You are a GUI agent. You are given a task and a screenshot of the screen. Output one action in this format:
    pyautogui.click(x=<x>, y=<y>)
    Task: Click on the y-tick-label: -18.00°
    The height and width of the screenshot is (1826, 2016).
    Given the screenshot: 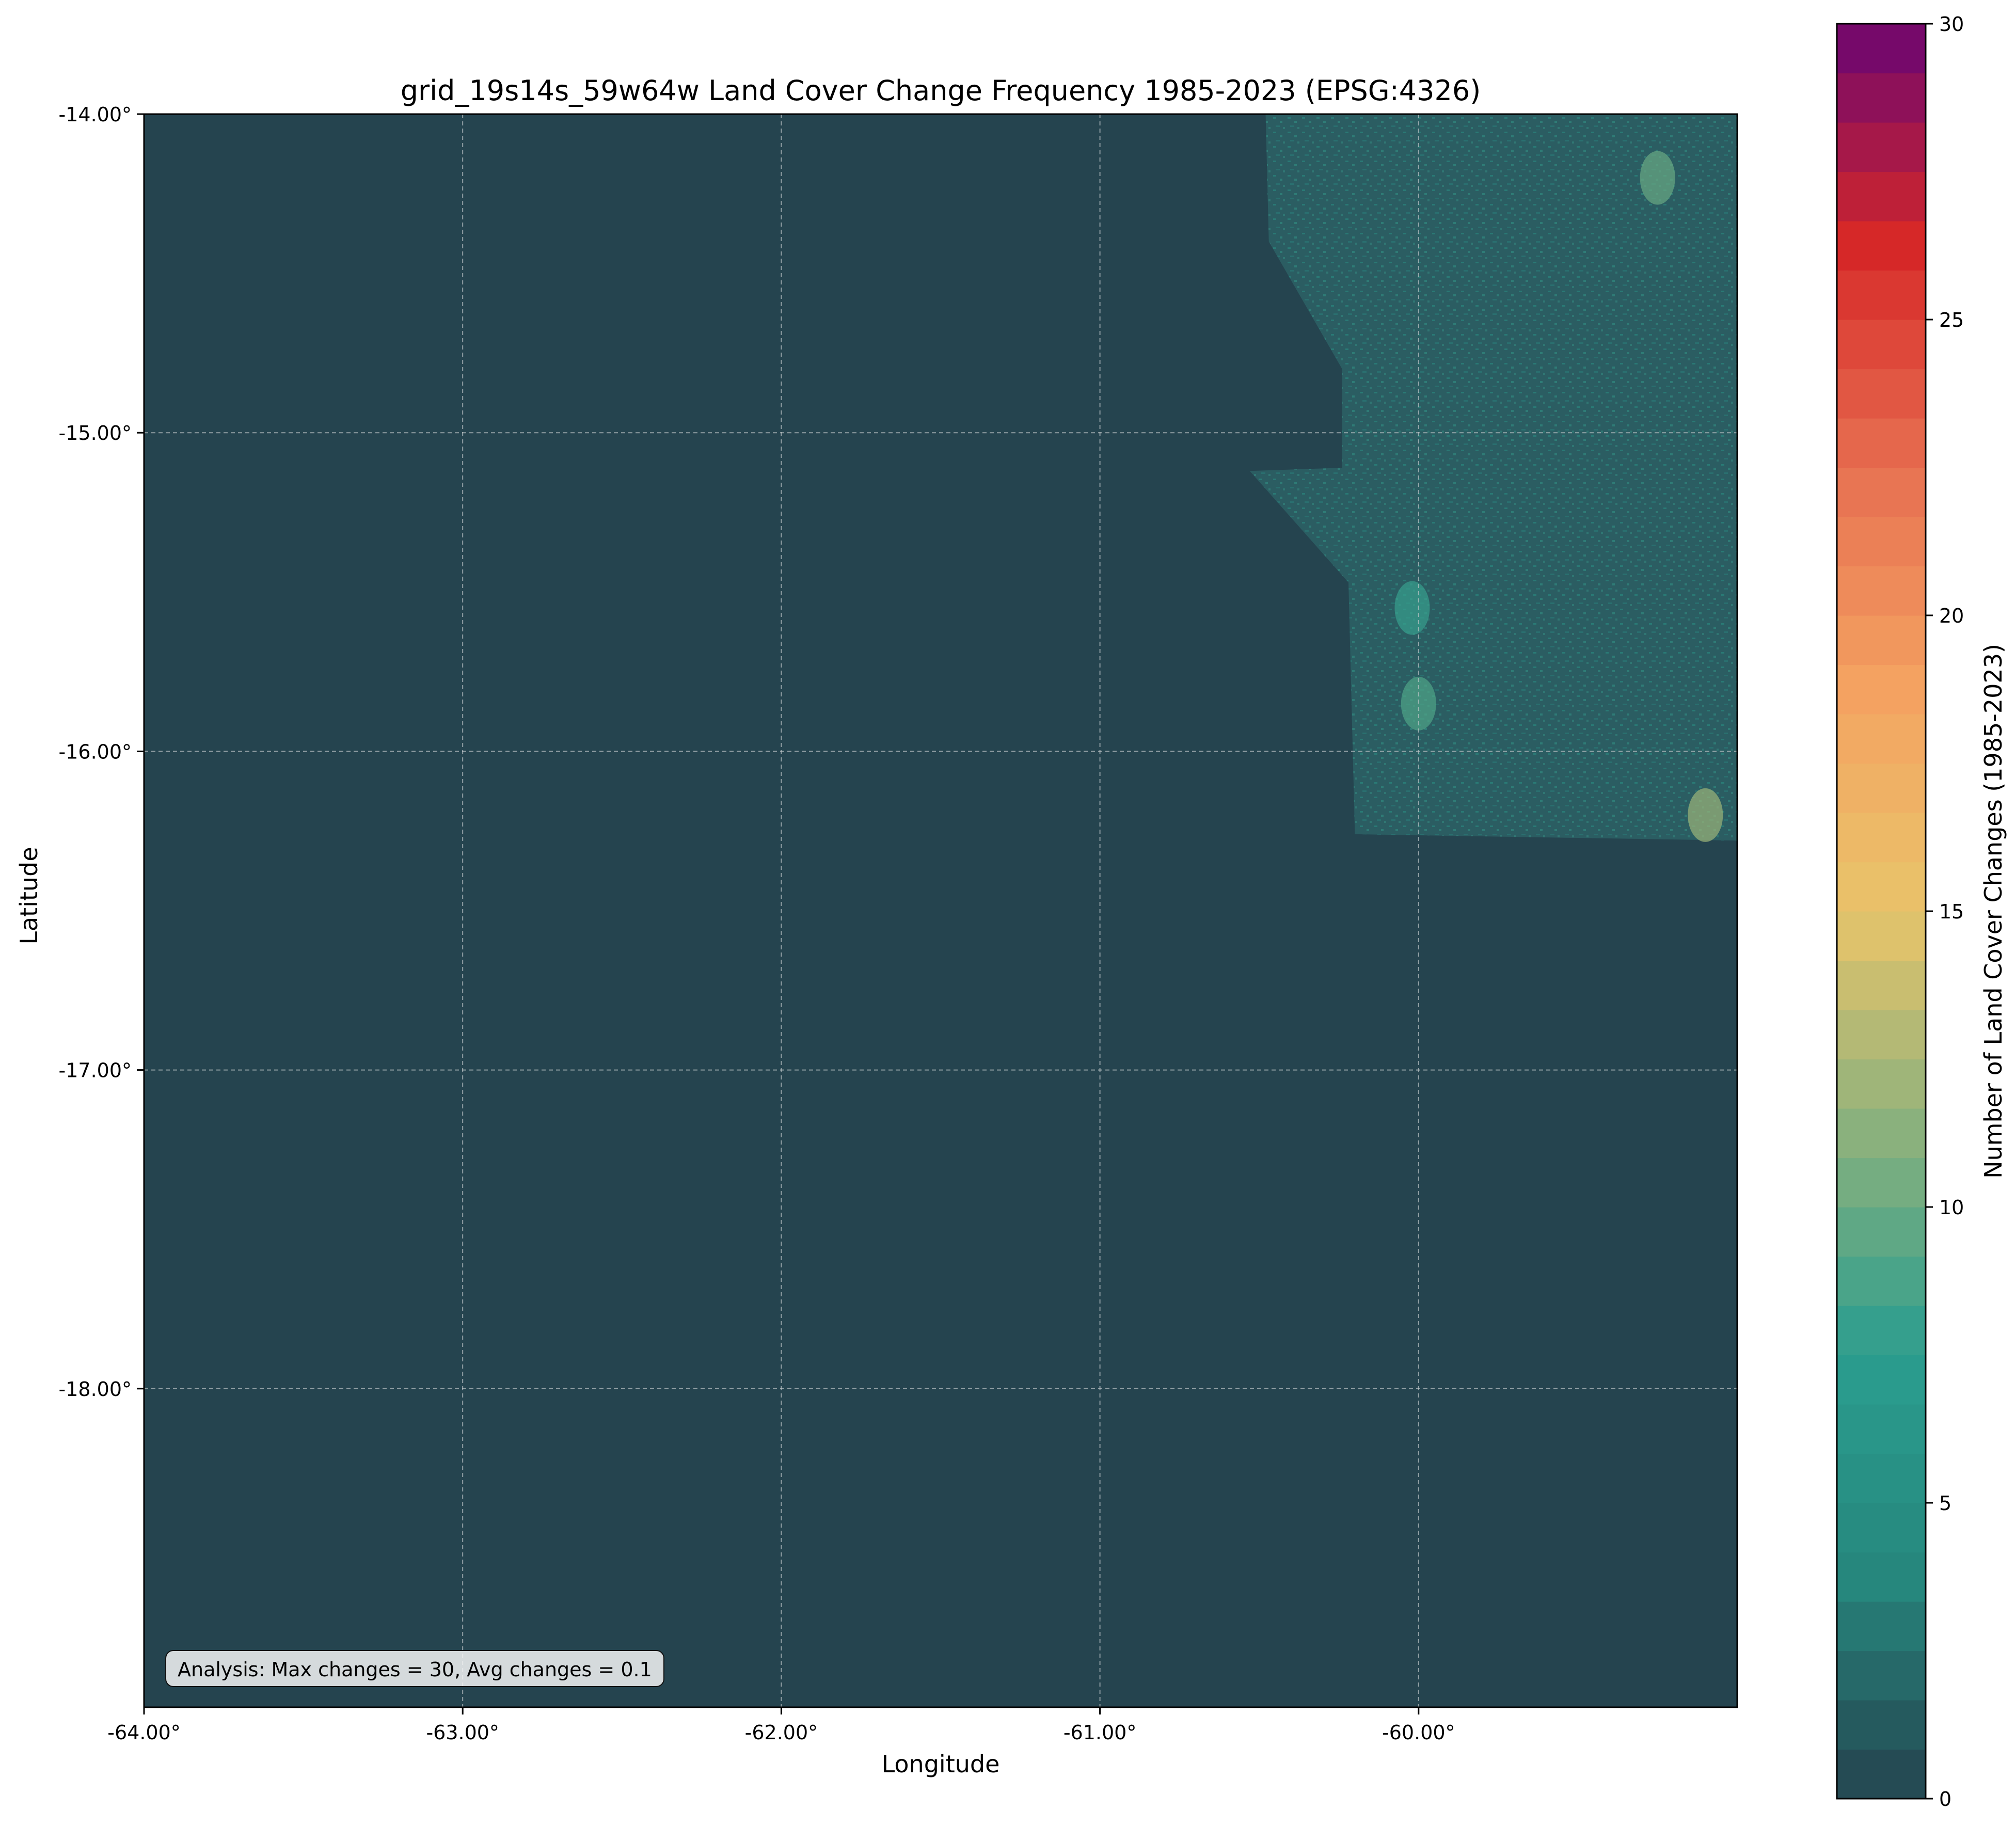 What is the action you would take?
    pyautogui.click(x=95, y=1389)
    